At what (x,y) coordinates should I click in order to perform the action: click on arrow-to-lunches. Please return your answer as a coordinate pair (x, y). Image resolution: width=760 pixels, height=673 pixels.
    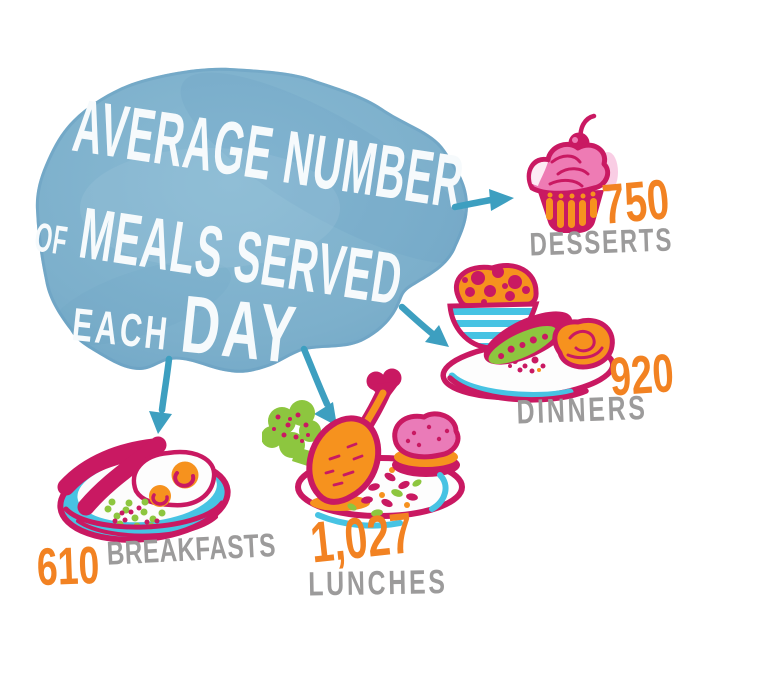
    Looking at the image, I should click on (318, 385).